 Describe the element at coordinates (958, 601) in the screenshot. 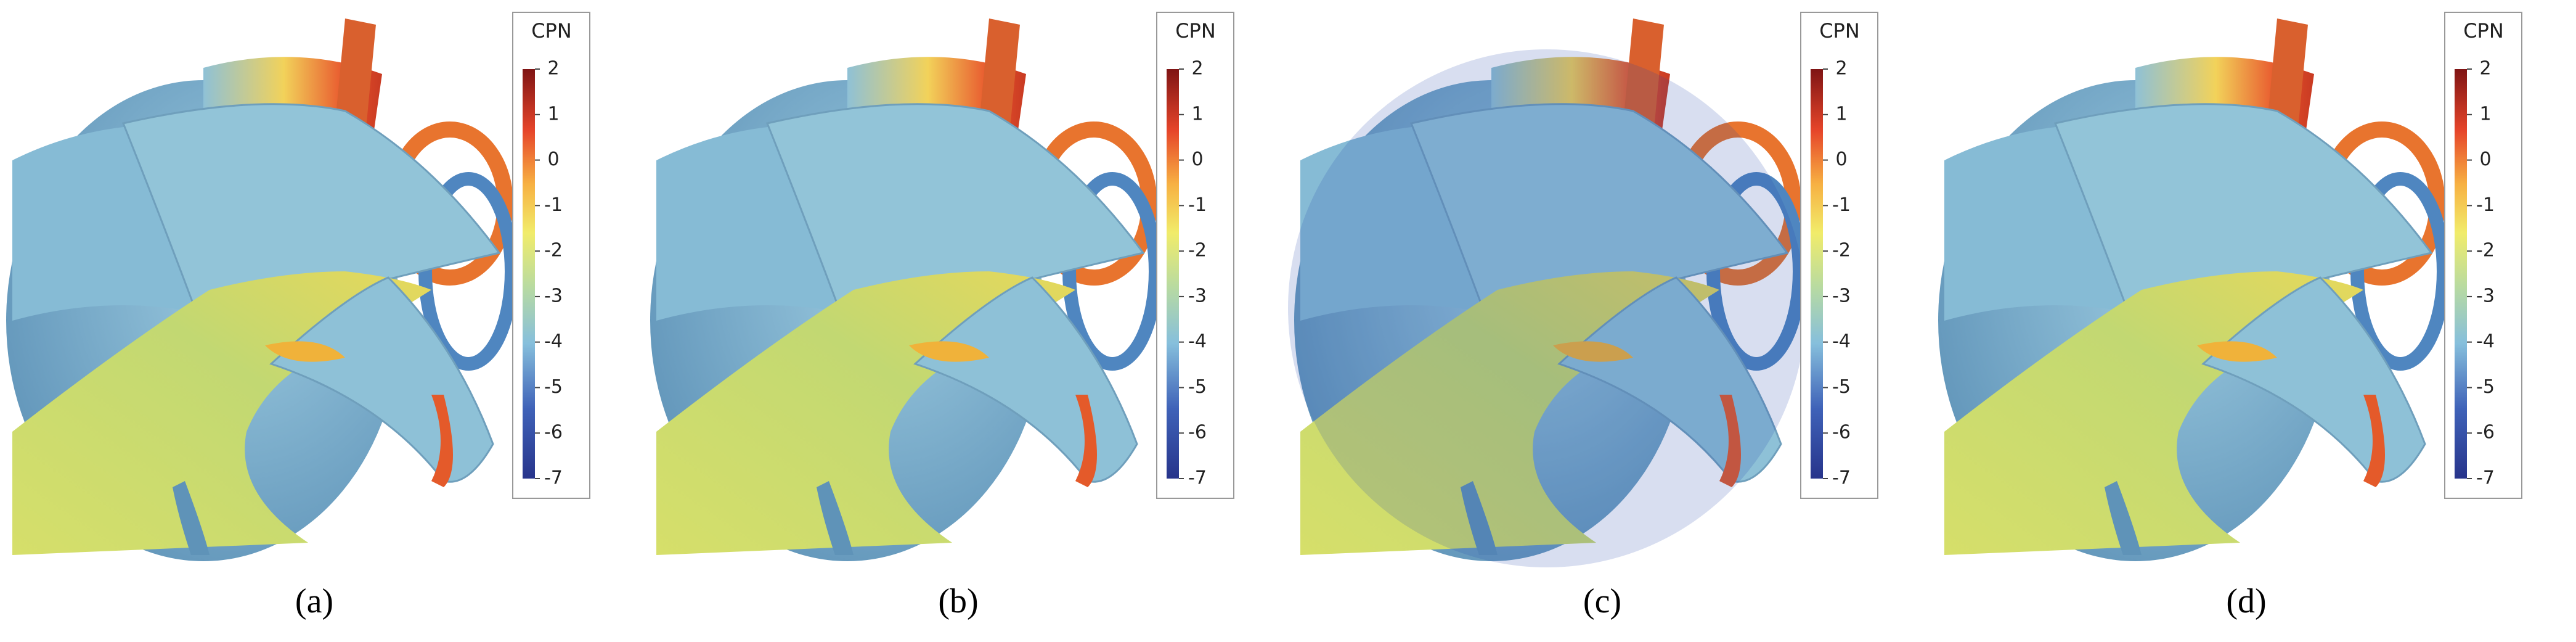

I see `panel-label: (b)` at that location.